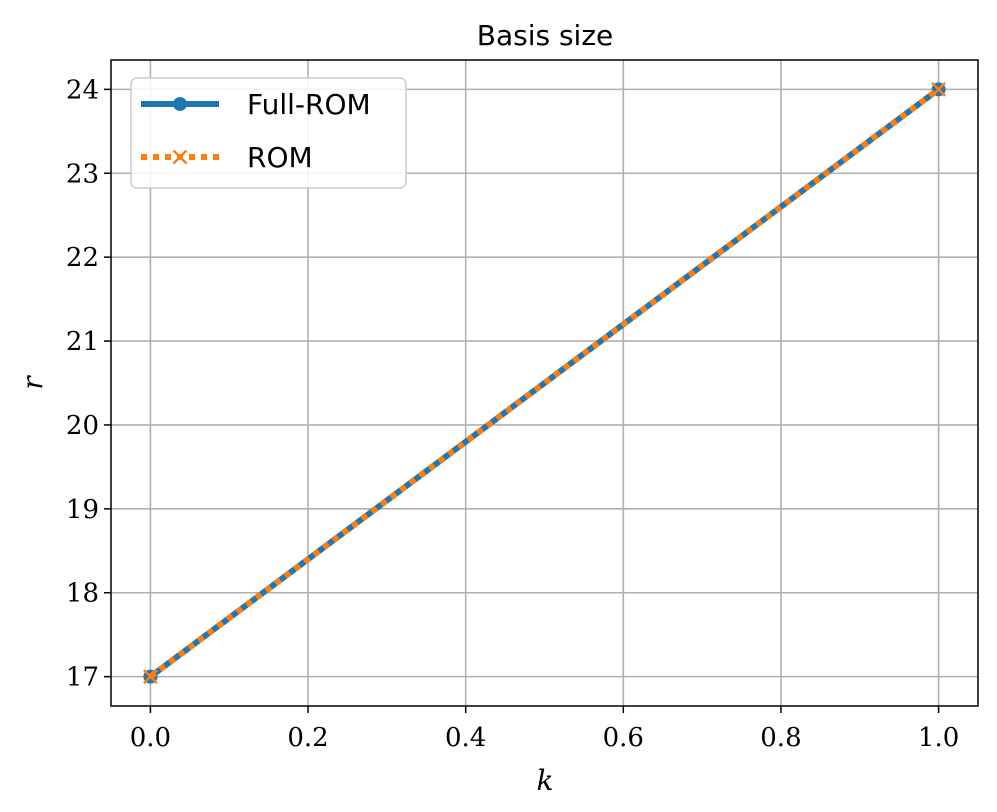  What do you see at coordinates (623, 738) in the screenshot?
I see `x-tick-label: 0.6` at bounding box center [623, 738].